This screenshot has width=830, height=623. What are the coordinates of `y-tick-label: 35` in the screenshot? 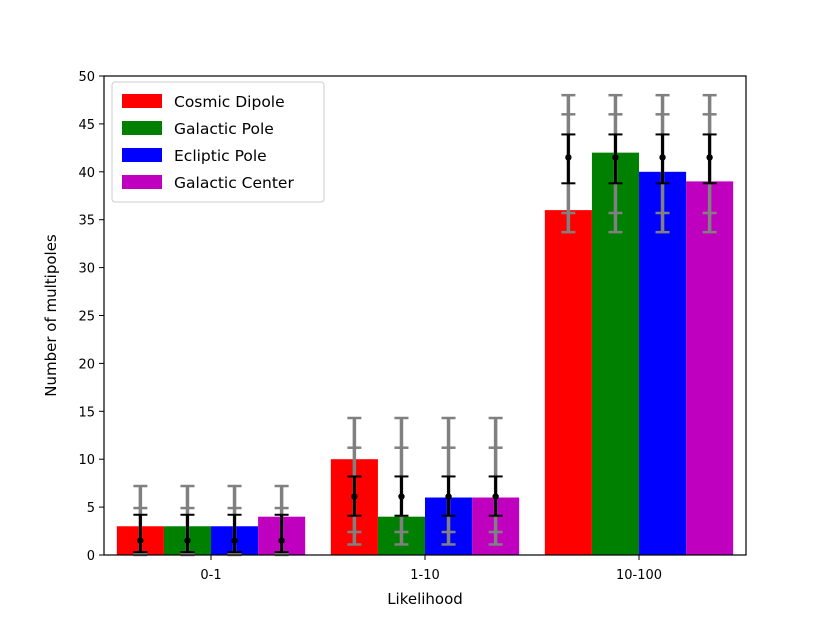 It's located at (86, 221).